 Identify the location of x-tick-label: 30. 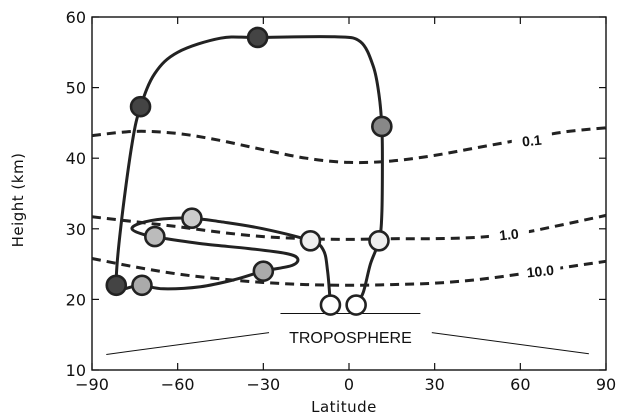
(434, 384).